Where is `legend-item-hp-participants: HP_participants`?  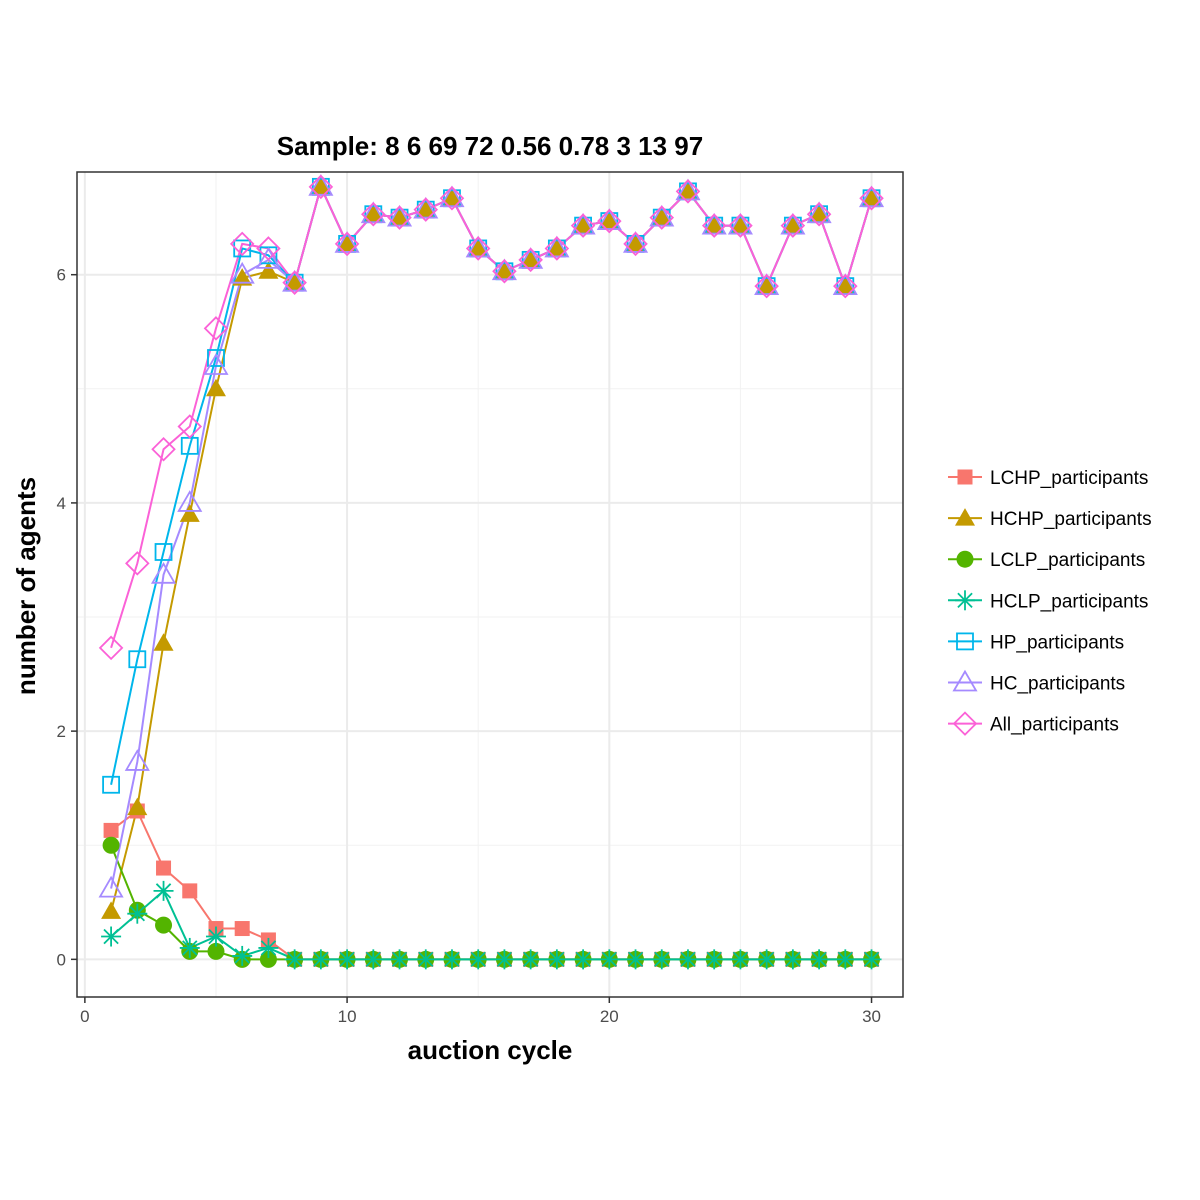
legend-item-hp-participants: HP_participants is located at coordinates (1036, 642).